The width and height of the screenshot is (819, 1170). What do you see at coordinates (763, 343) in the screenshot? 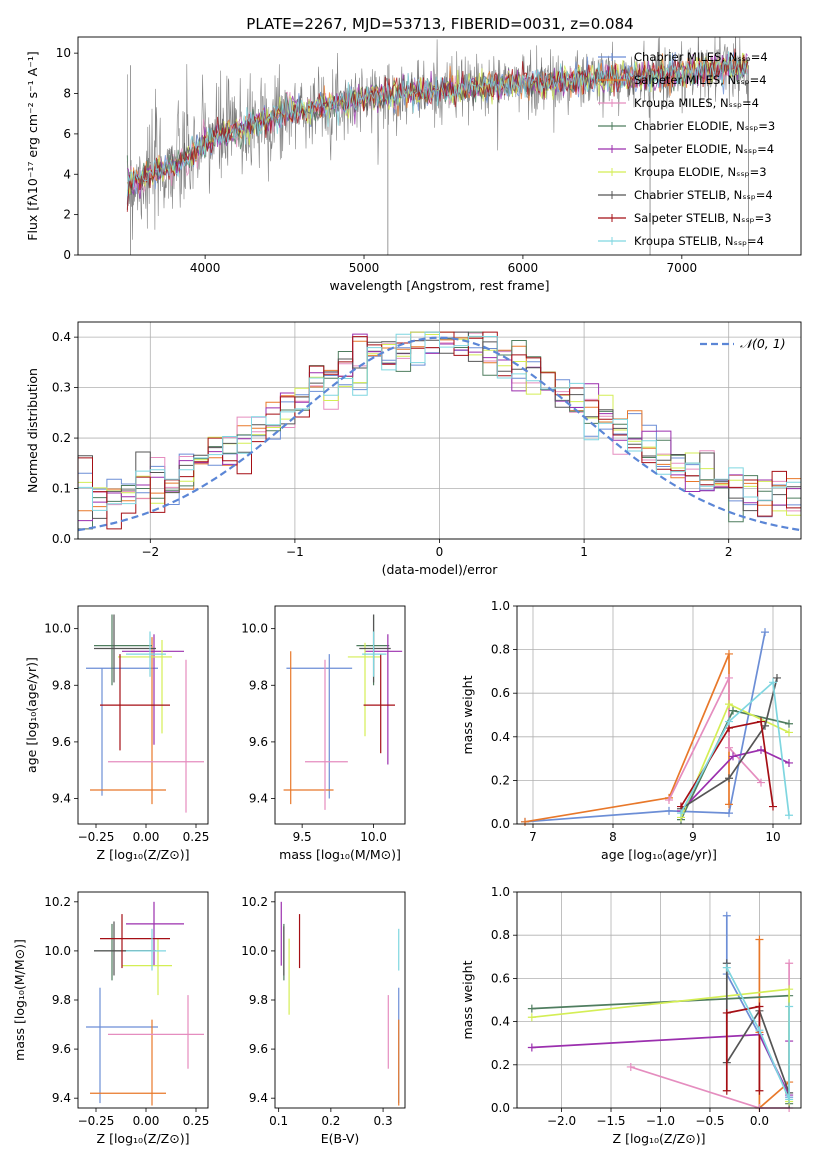
I see `legend-normal-label: 𝒩(0, 1)` at bounding box center [763, 343].